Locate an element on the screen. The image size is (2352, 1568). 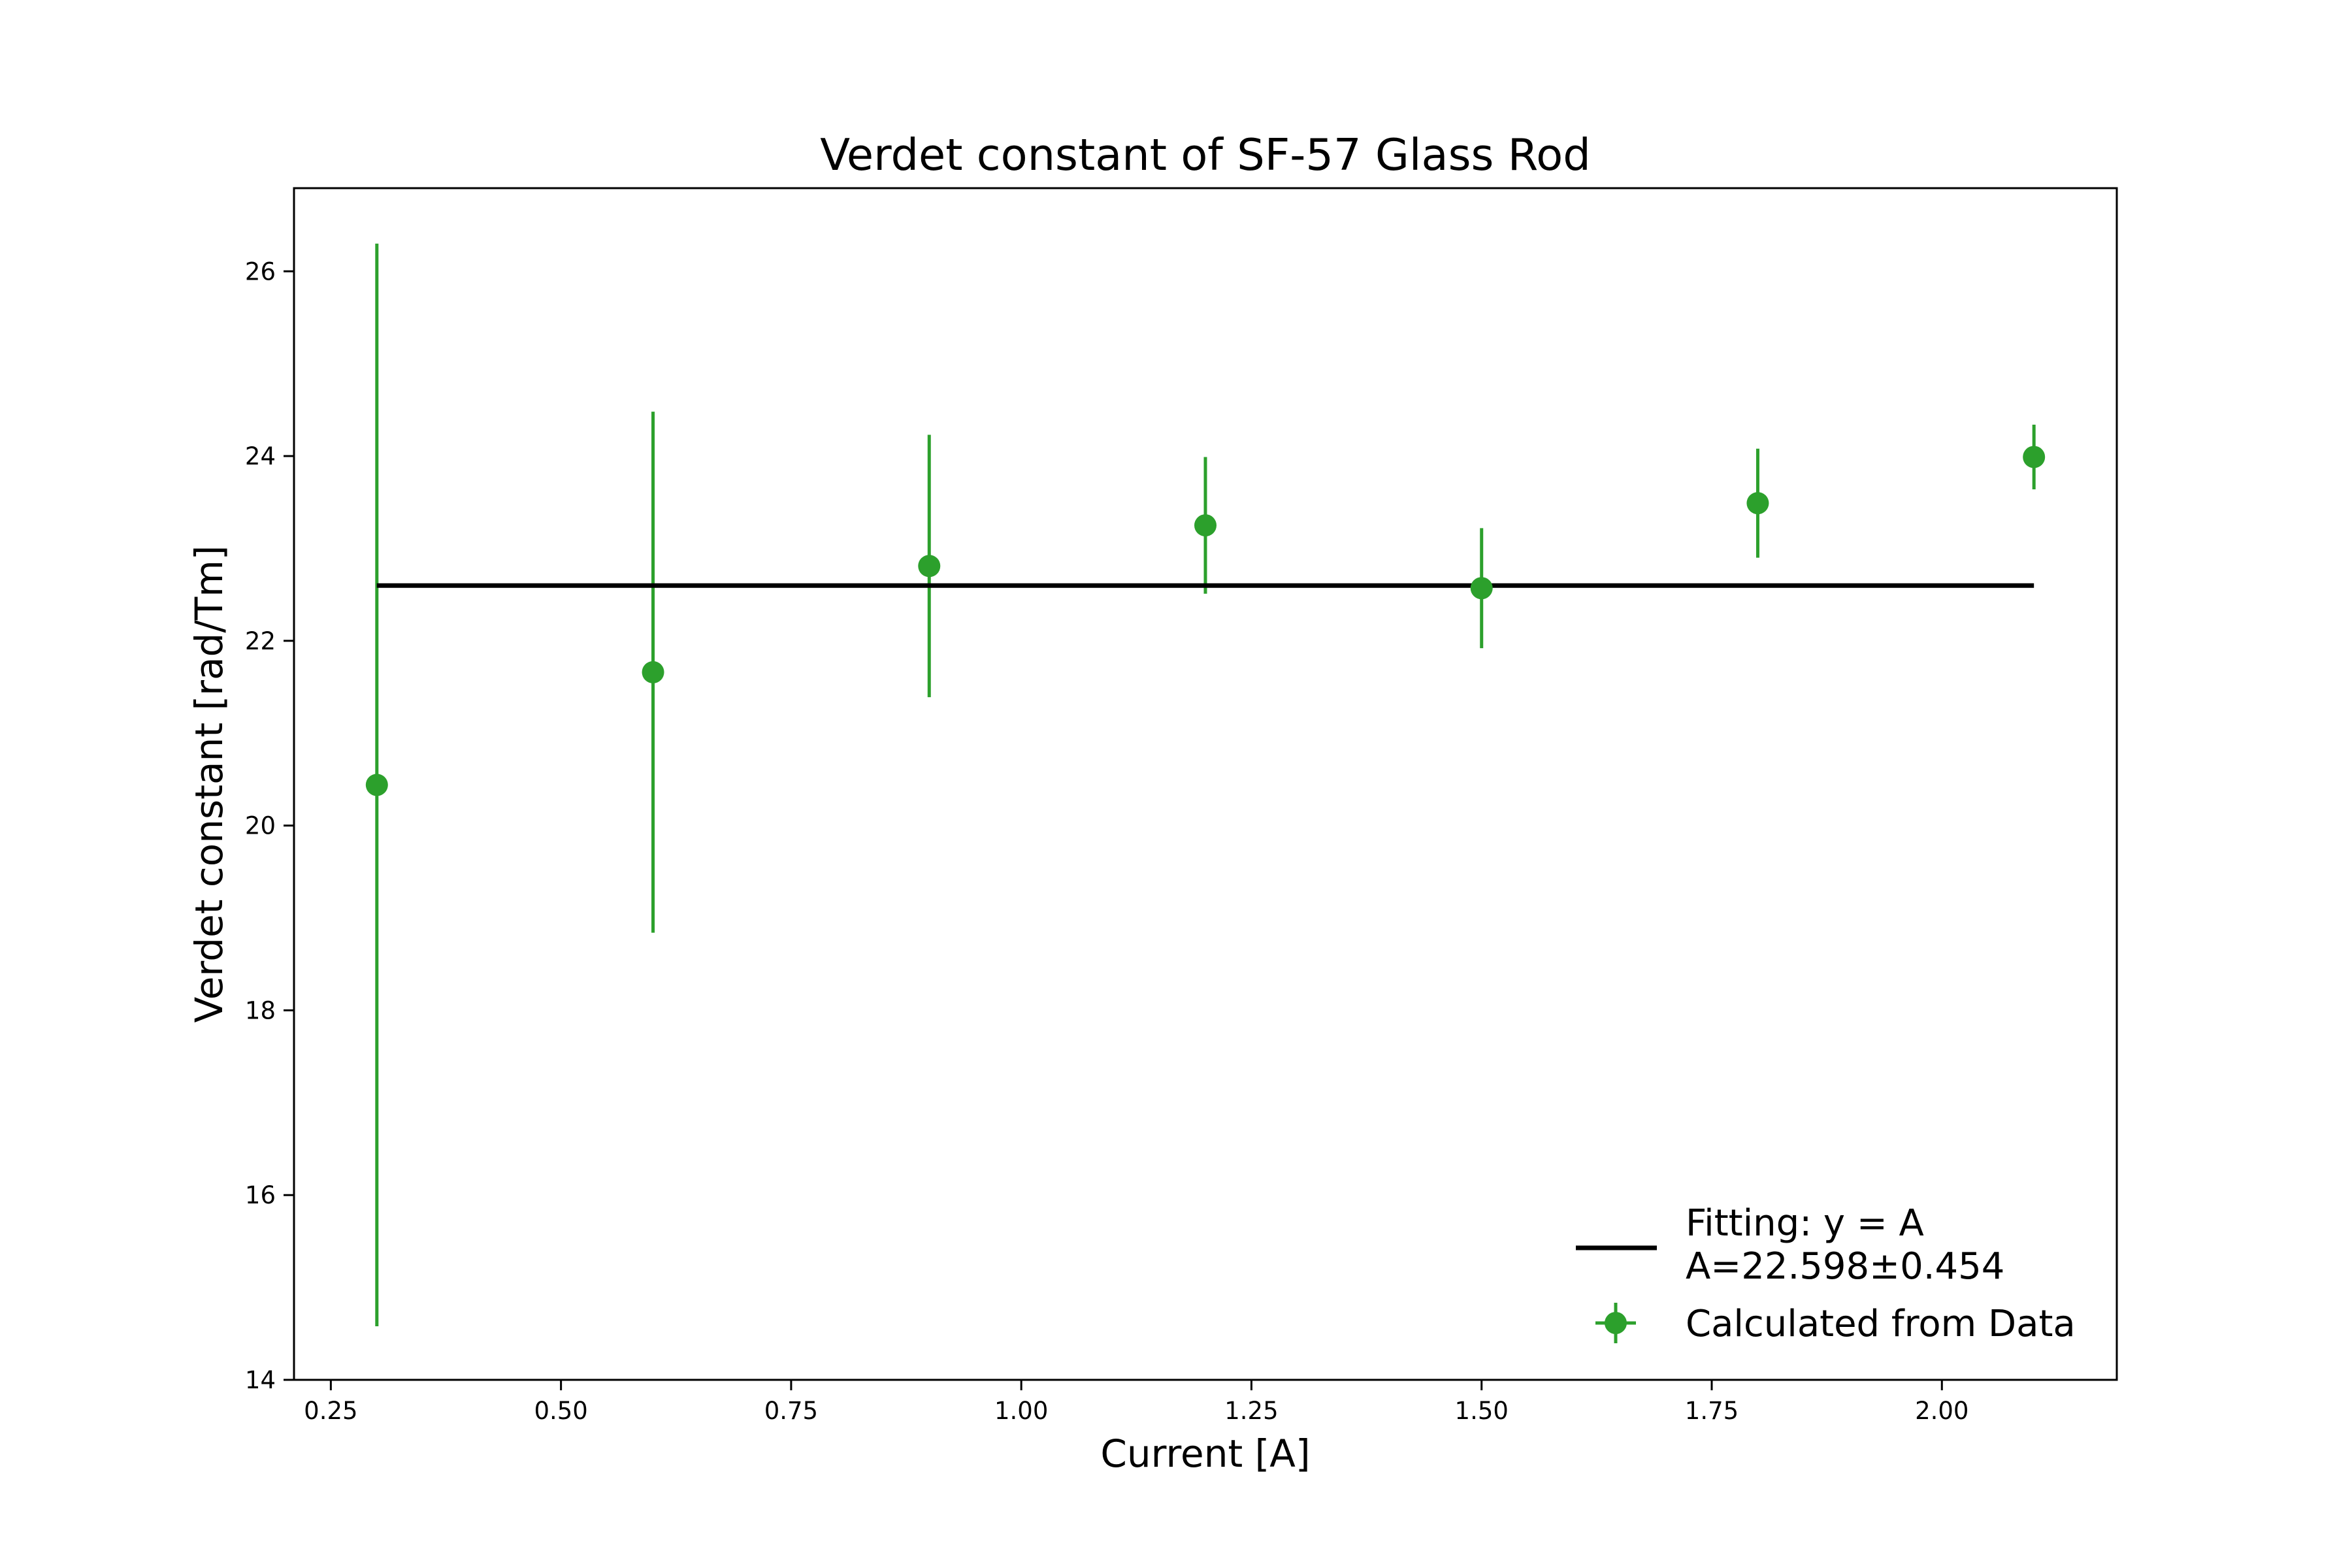
y-tick-label: 16 is located at coordinates (260, 1195).